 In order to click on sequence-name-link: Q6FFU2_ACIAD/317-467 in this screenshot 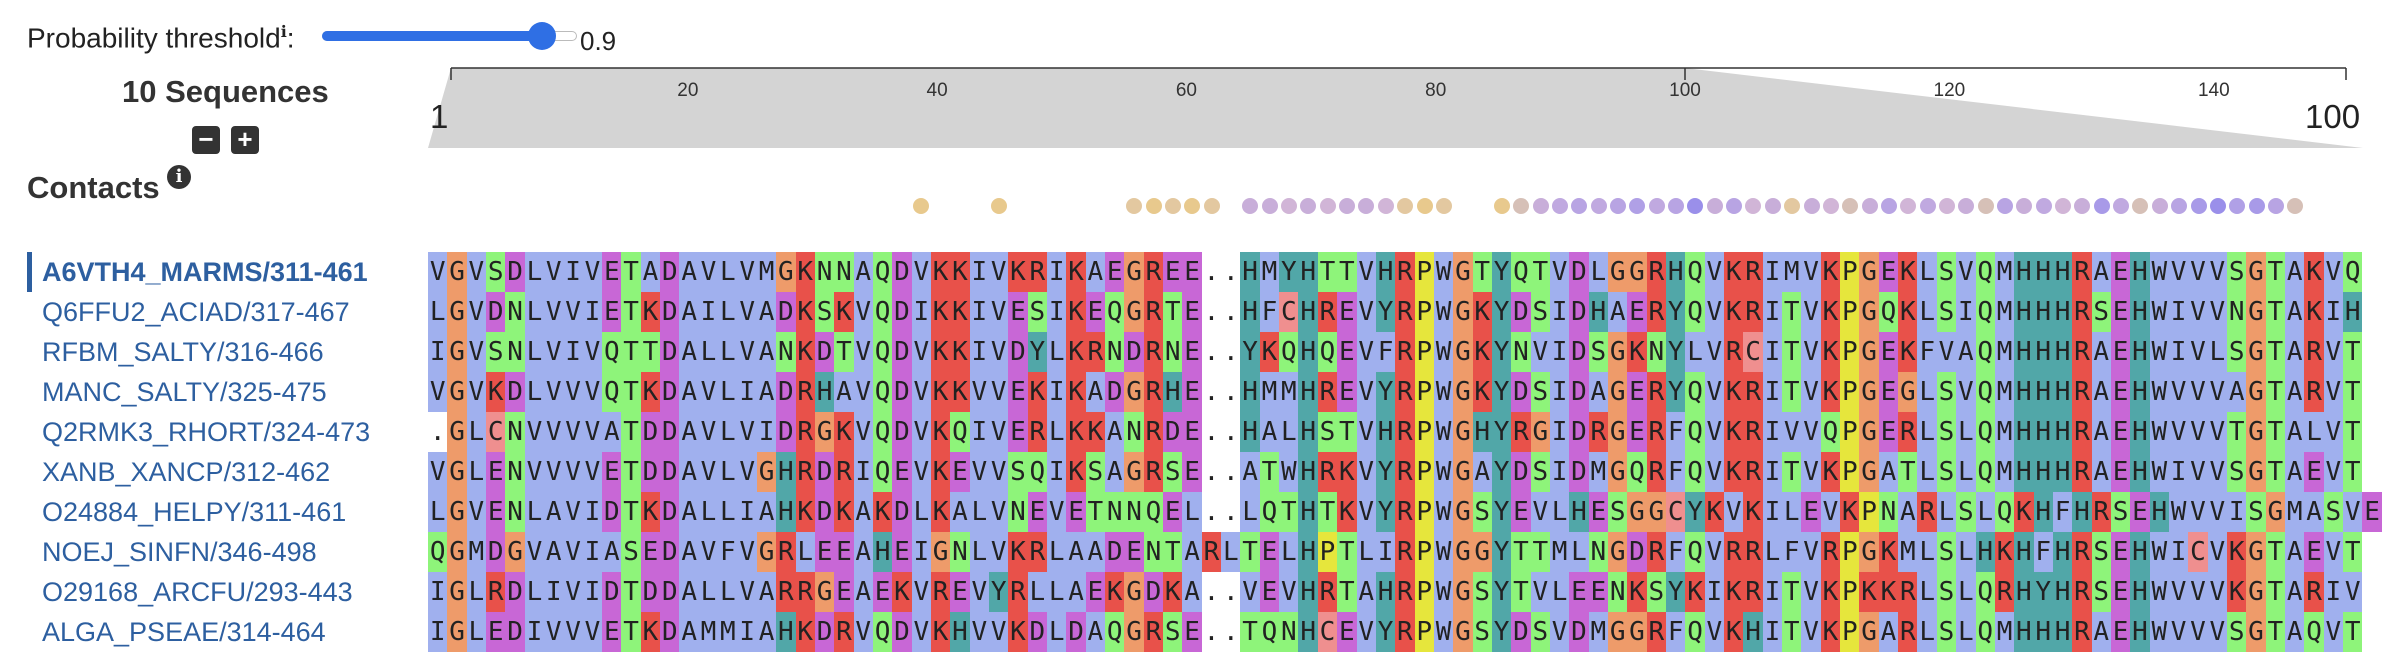, I will do `click(196, 312)`.